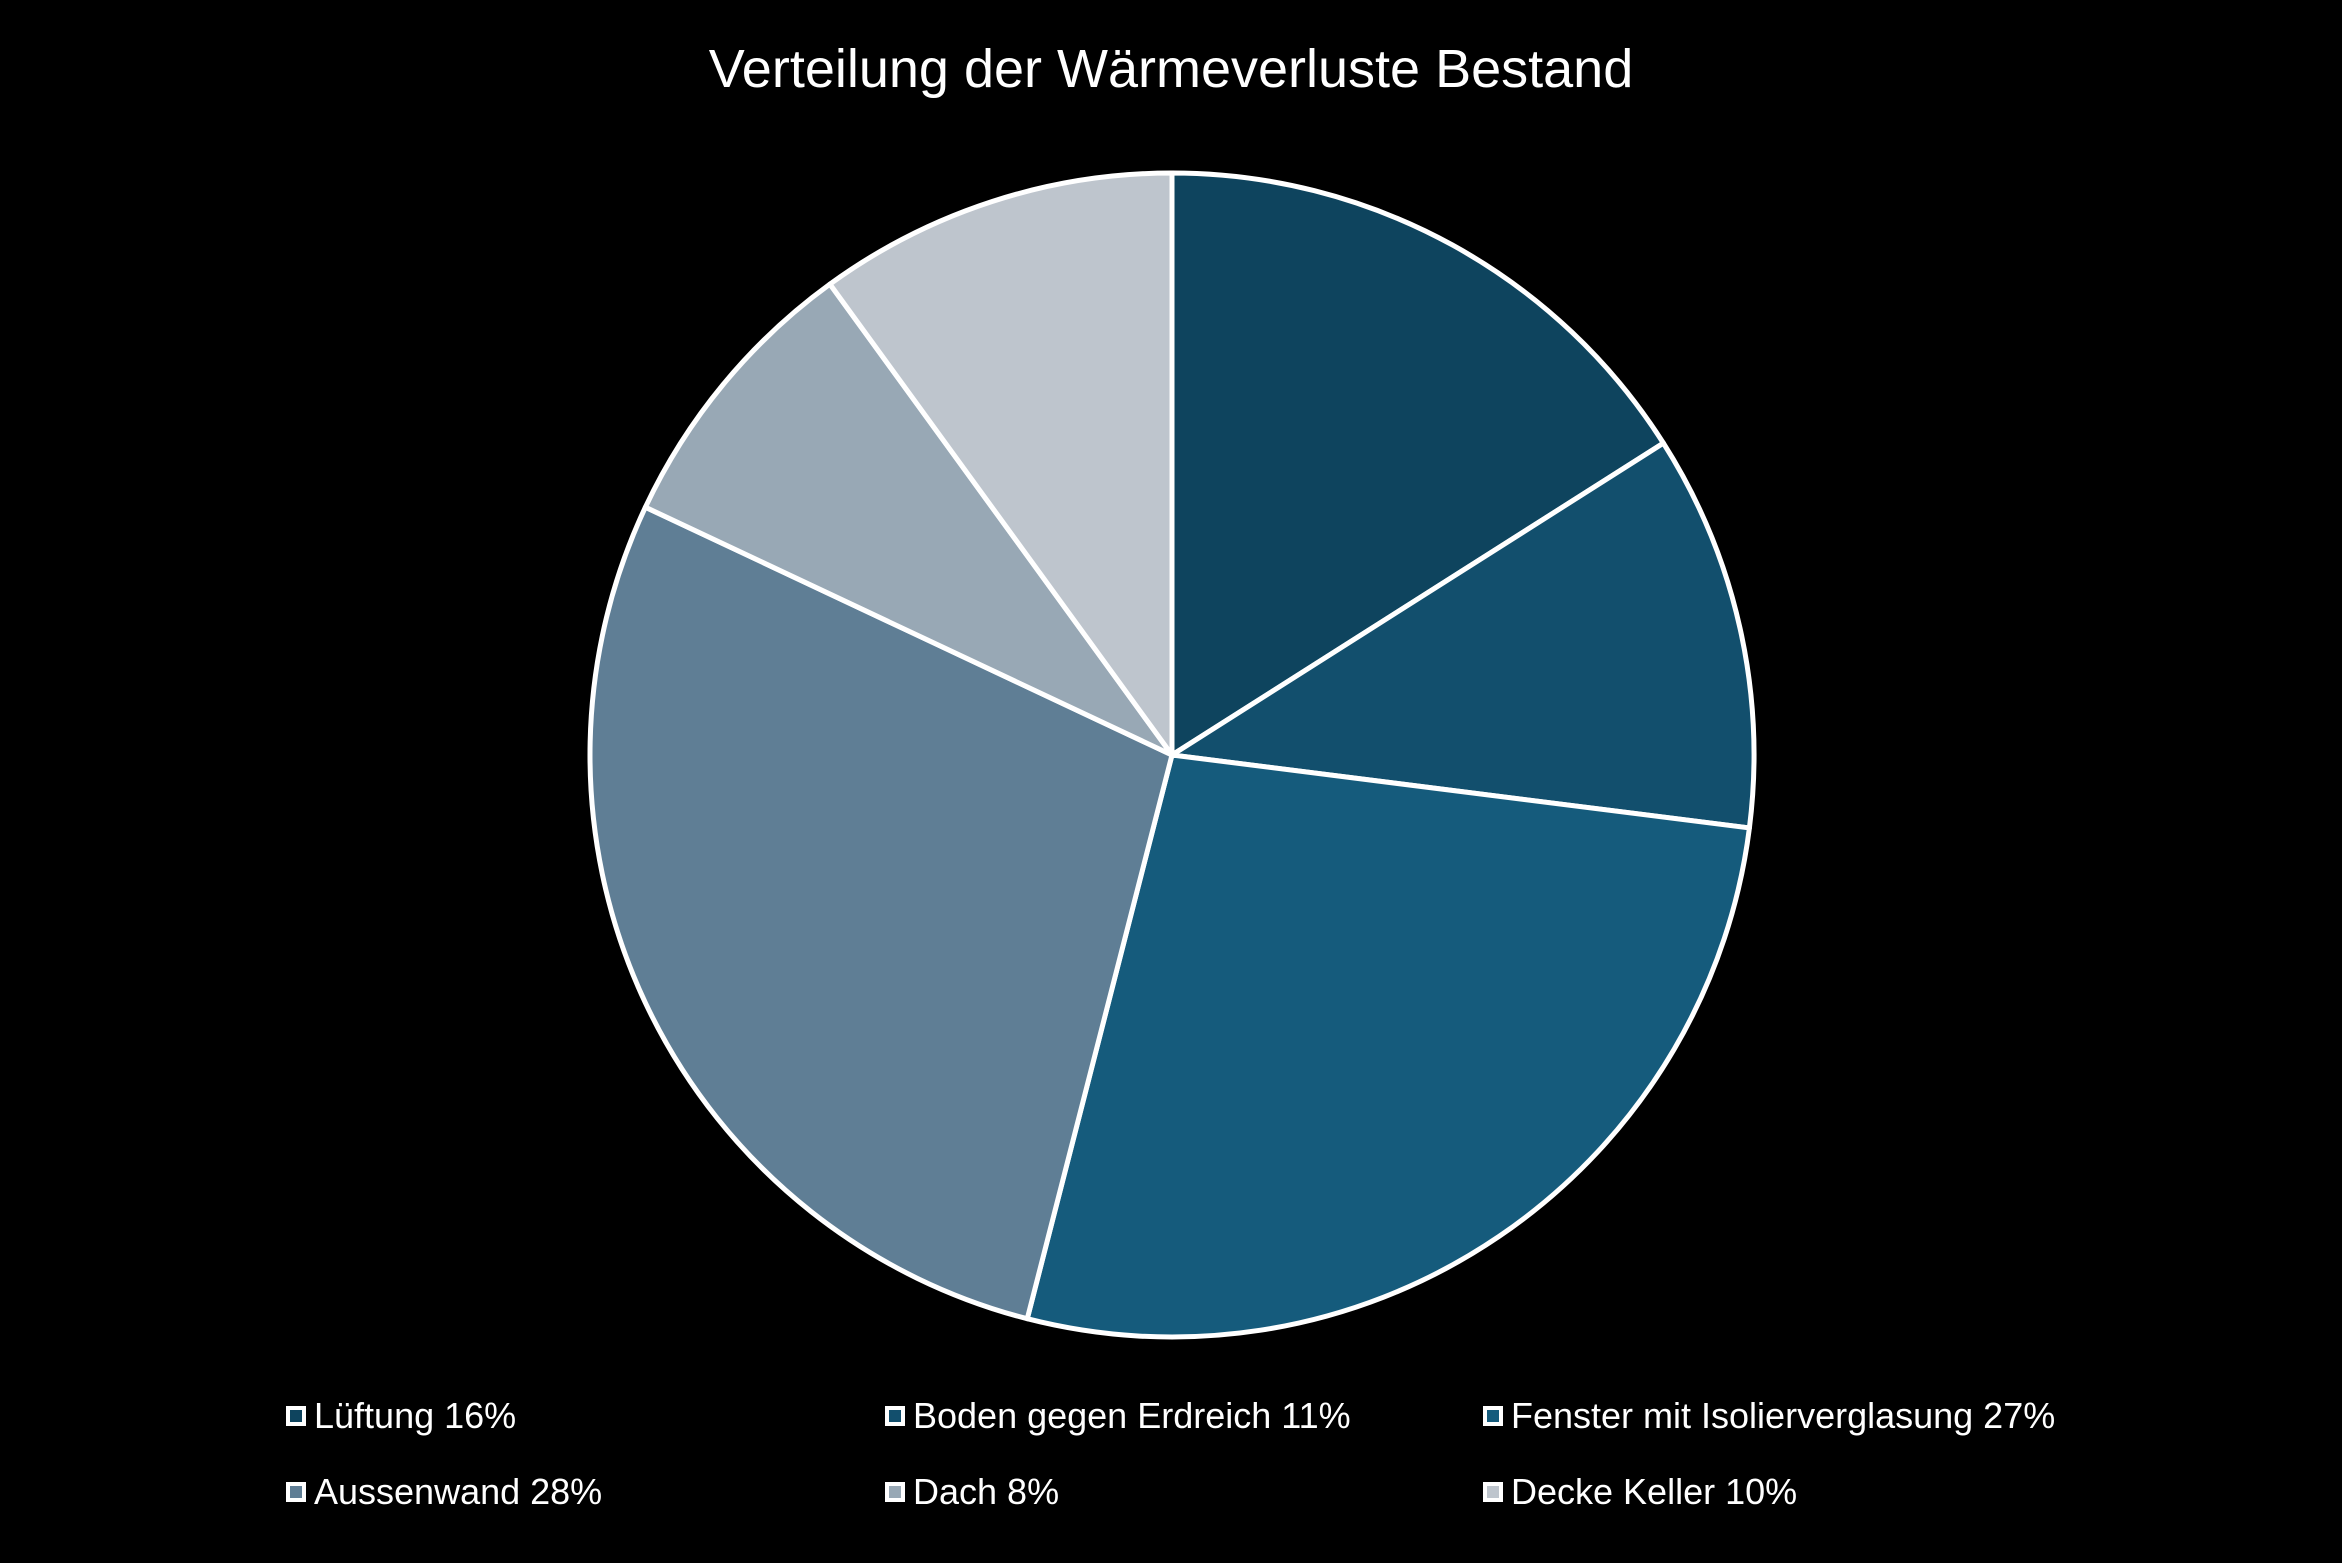 The width and height of the screenshot is (2342, 1563). I want to click on legend-item-decke-keller: Decke Keller 10%, so click(1640, 1492).